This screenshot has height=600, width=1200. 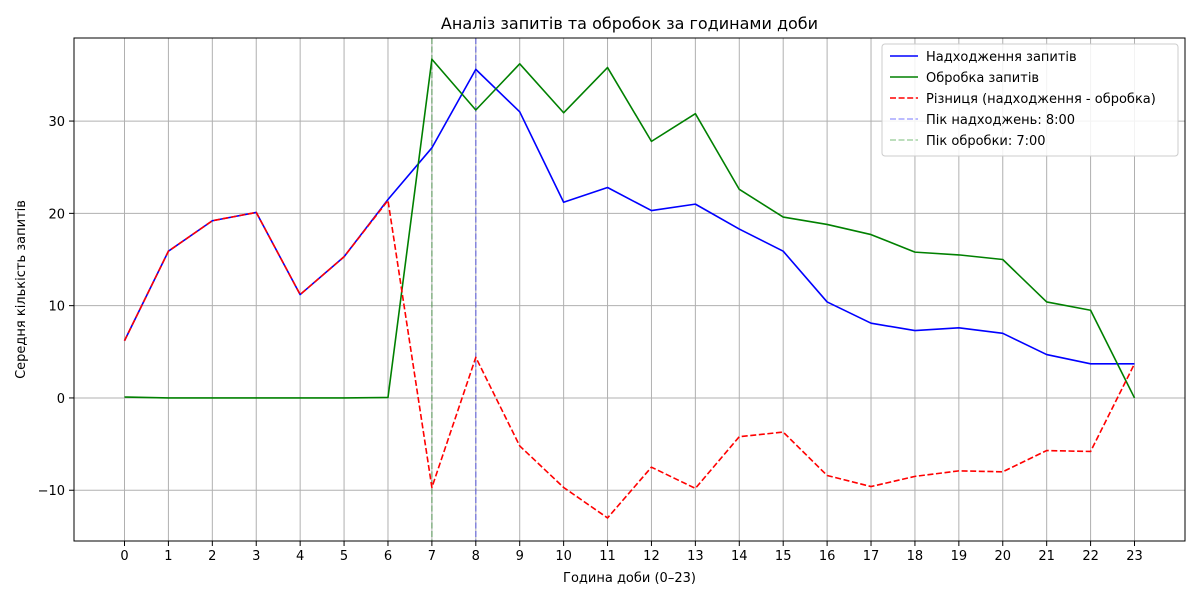 I want to click on x-axis-label: Година доби (0–23), so click(x=629, y=578).